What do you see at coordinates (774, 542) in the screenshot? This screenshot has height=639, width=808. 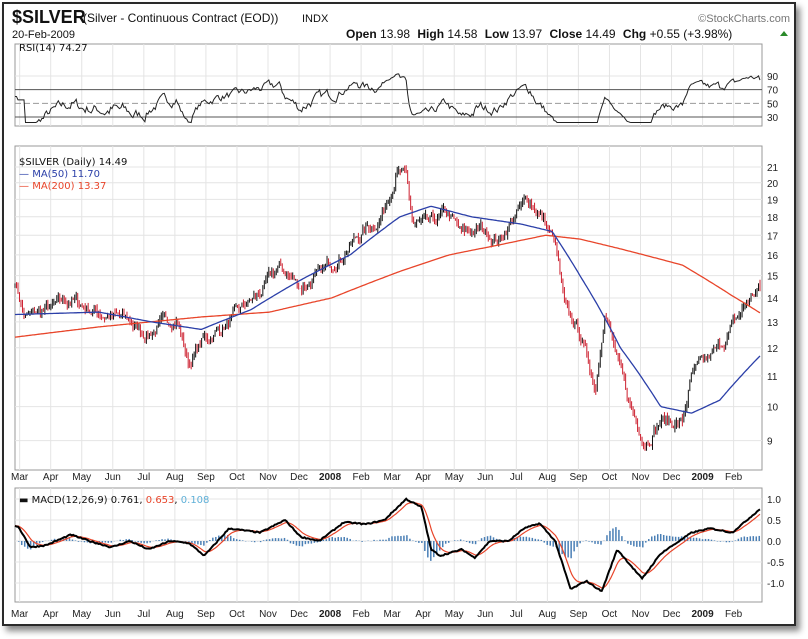 I see `macd-tick-label: 0.0` at bounding box center [774, 542].